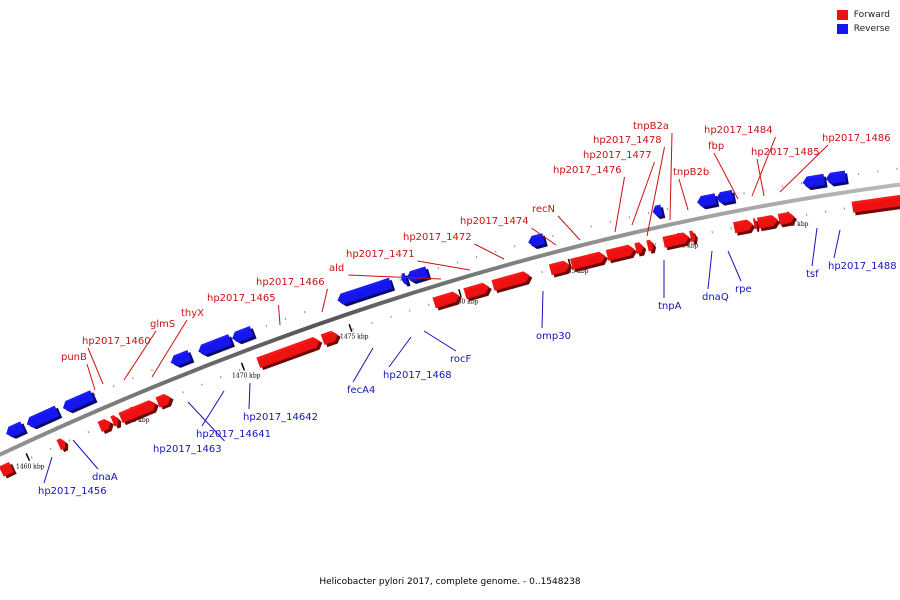 This screenshot has width=900, height=600. What do you see at coordinates (842, 15) in the screenshot?
I see `forward-swatch` at bounding box center [842, 15].